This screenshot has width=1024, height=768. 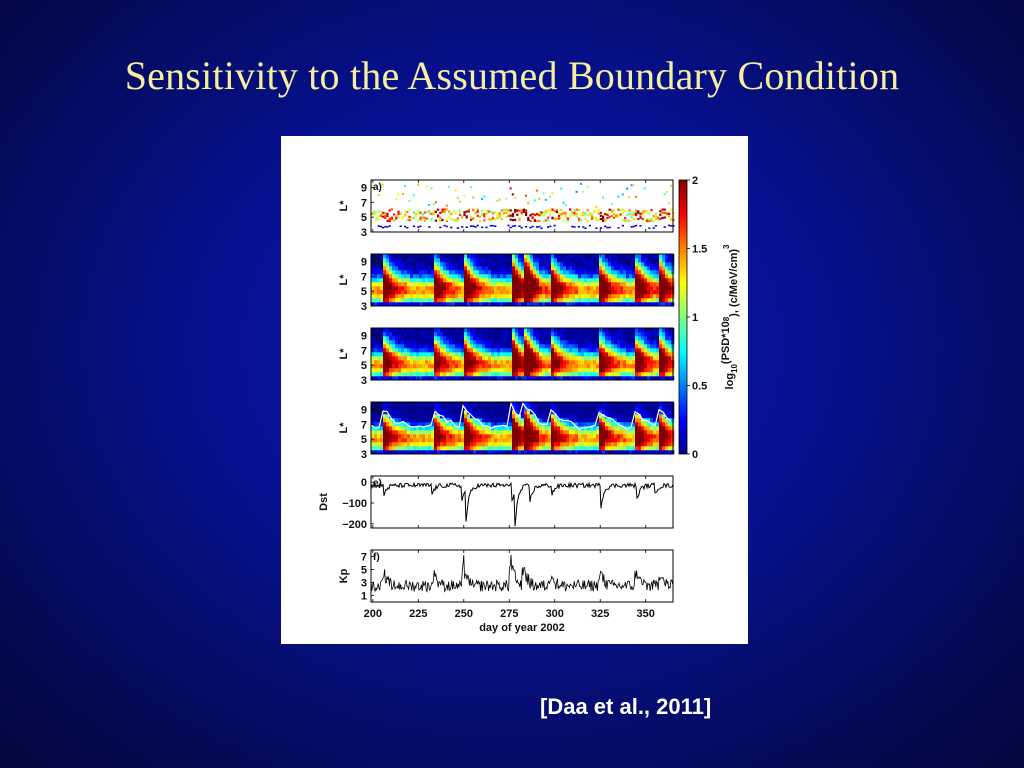 What do you see at coordinates (509, 614) in the screenshot?
I see `x-tick-label: 275` at bounding box center [509, 614].